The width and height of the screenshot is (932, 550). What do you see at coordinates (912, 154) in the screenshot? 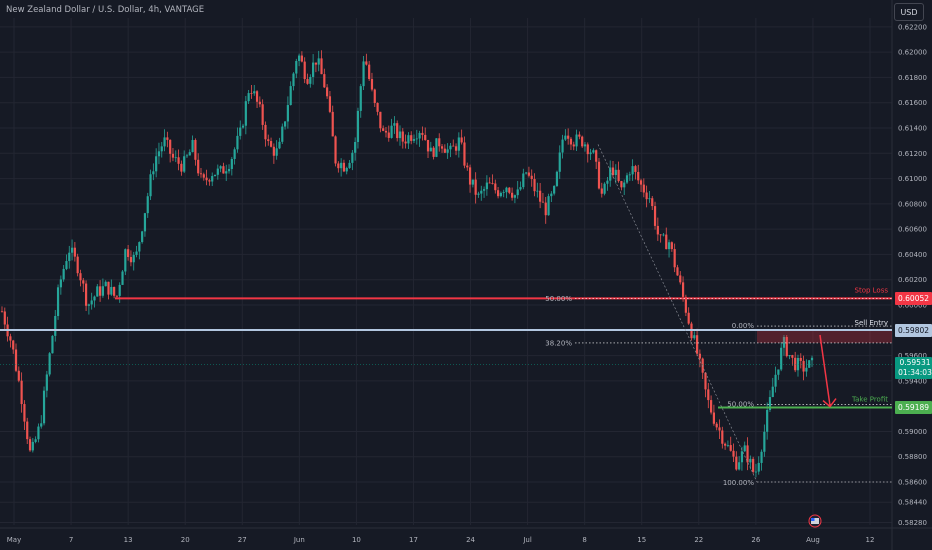
I see `price-tick-label: 0.61200` at bounding box center [912, 154].